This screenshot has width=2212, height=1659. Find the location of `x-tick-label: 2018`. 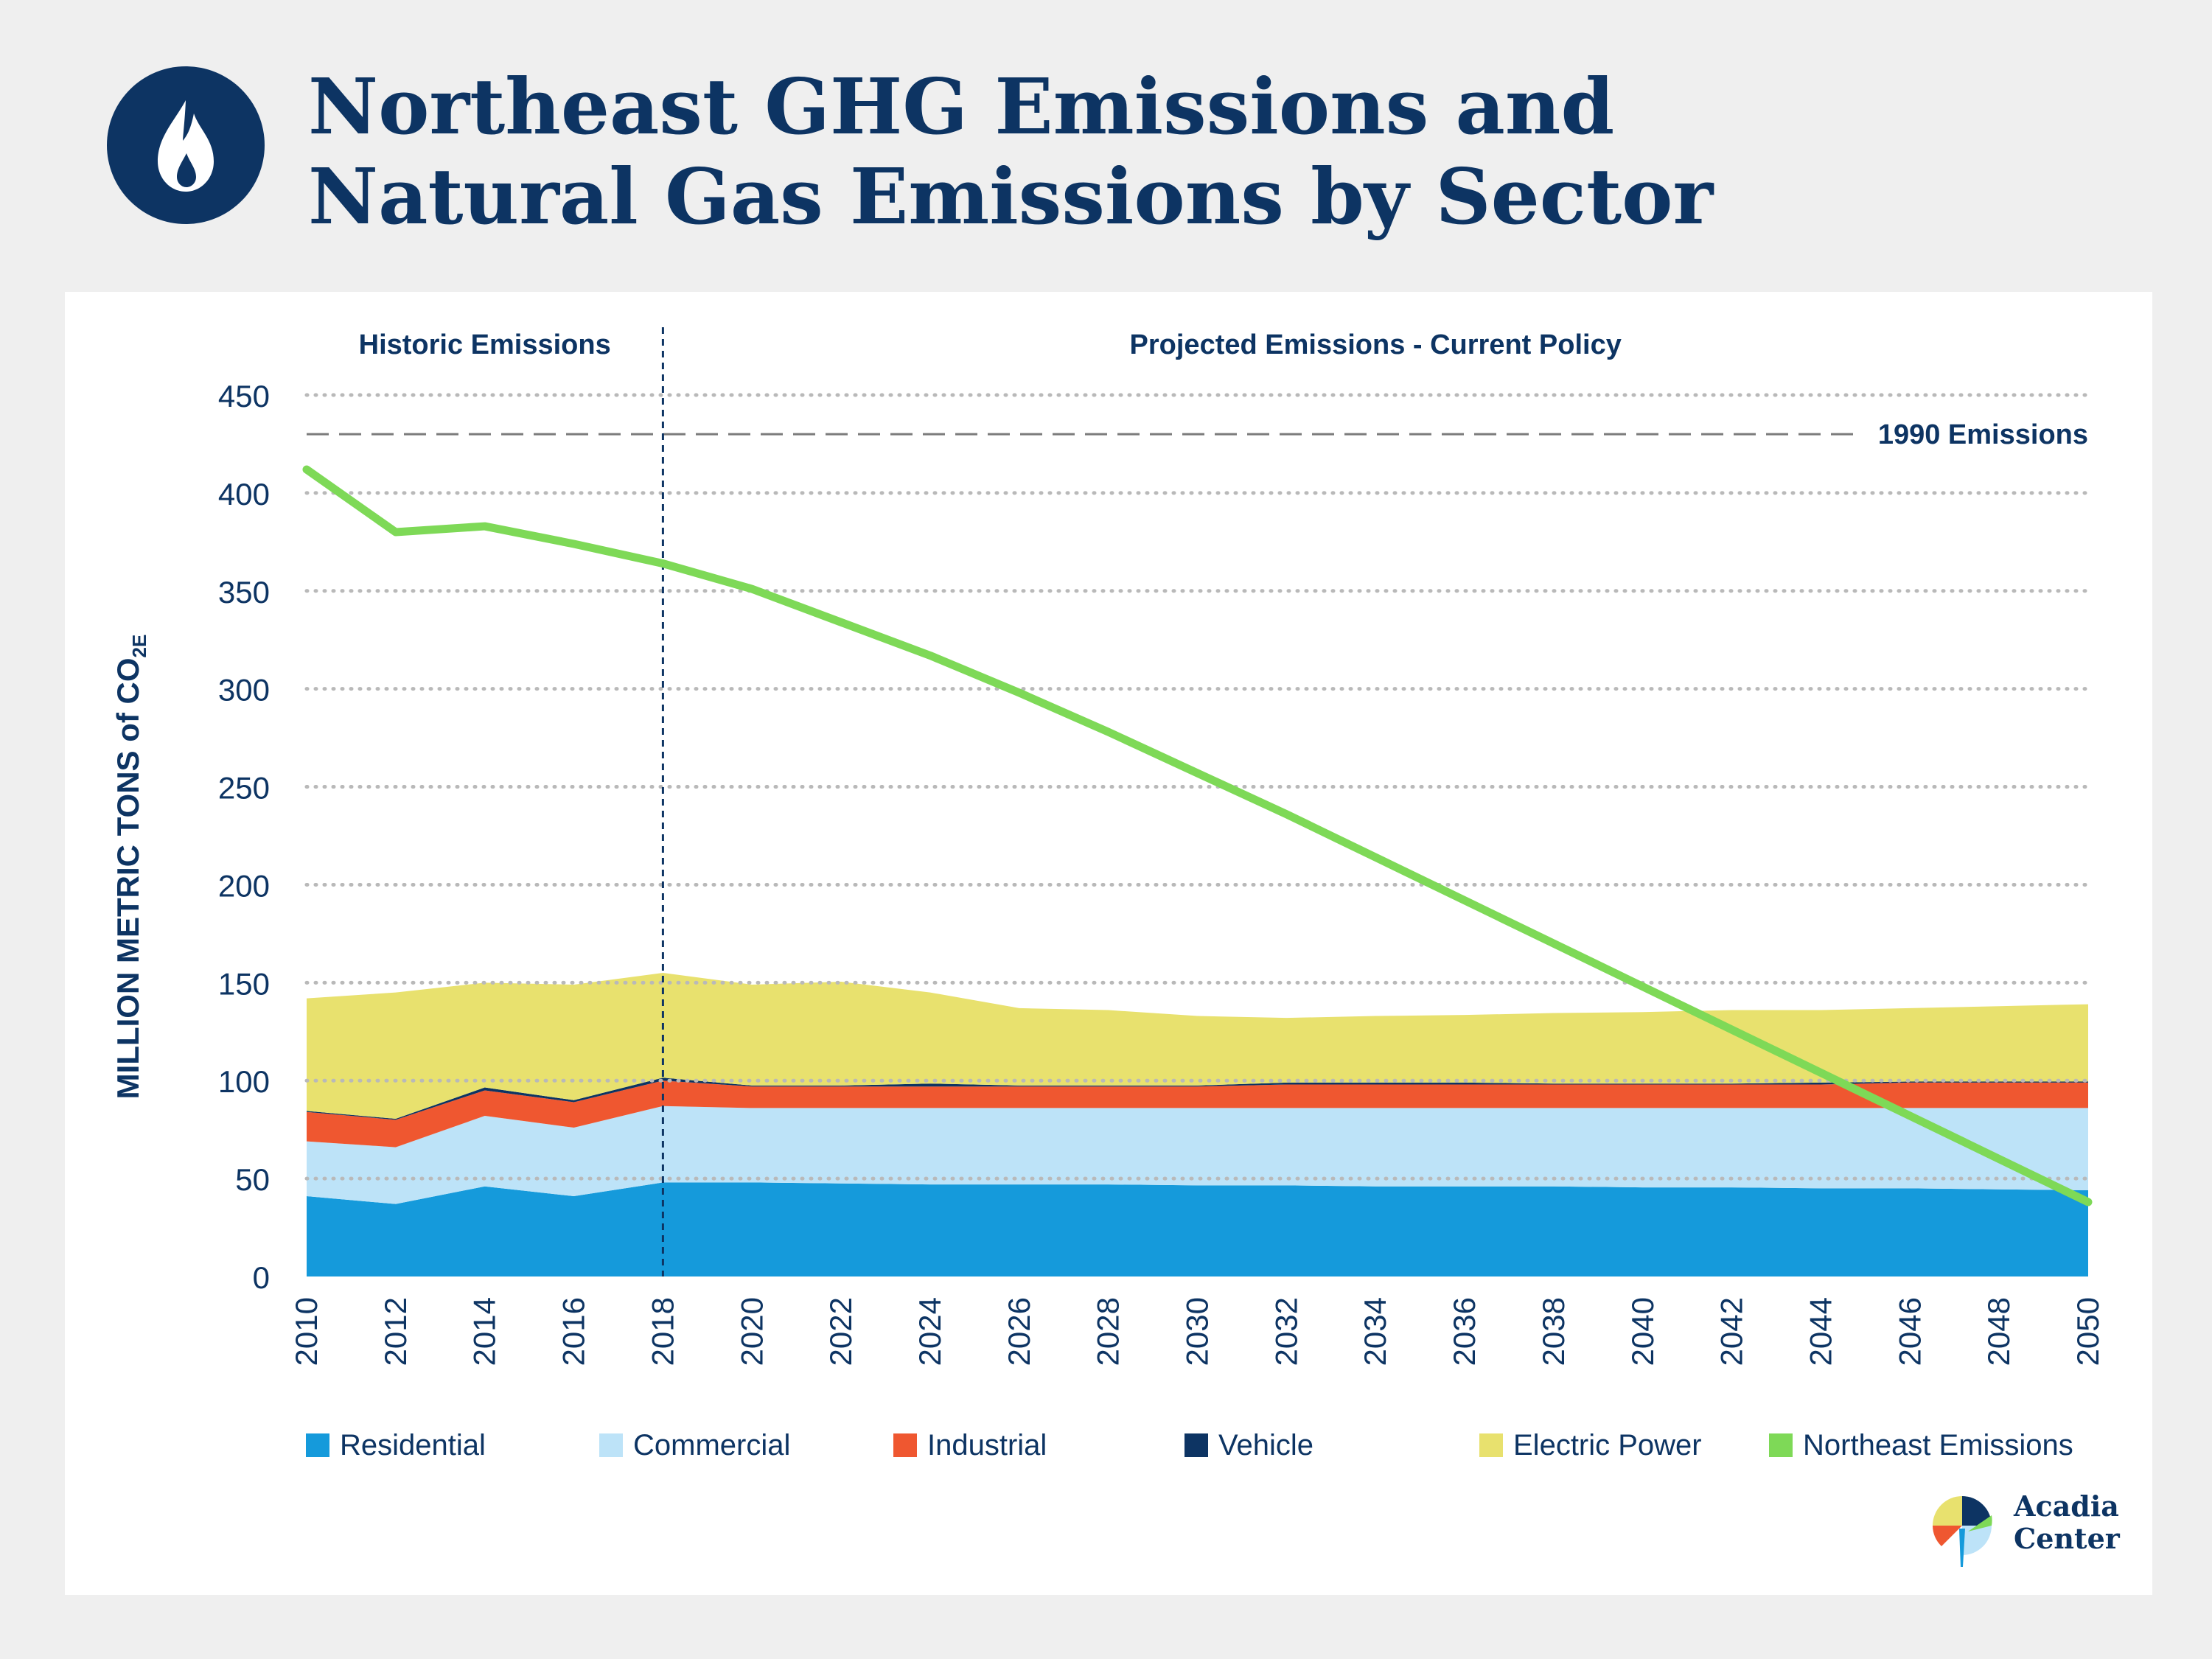

x-tick-label: 2018 is located at coordinates (662, 1331).